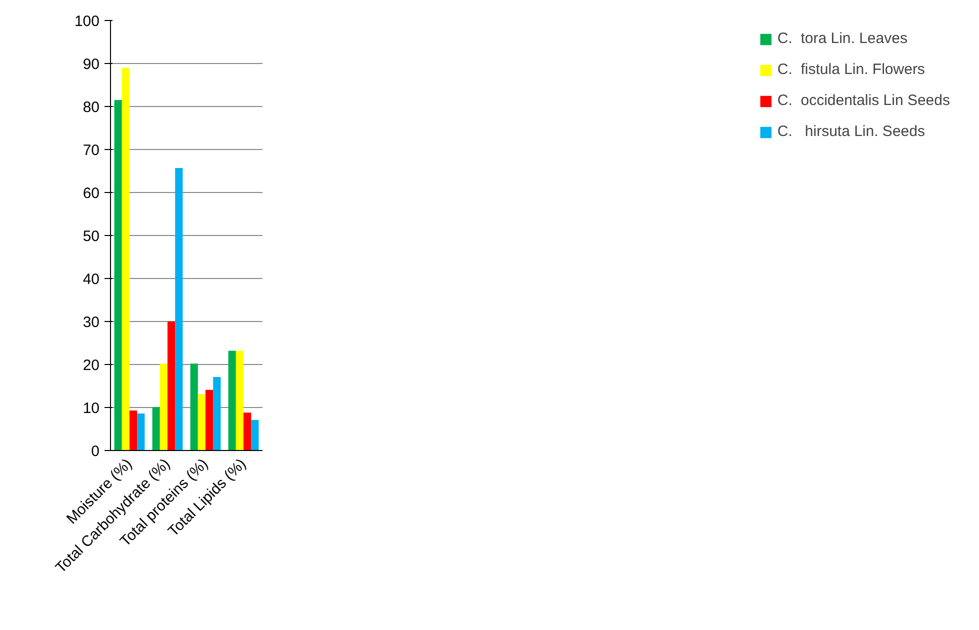 The width and height of the screenshot is (979, 630). Describe the element at coordinates (91, 107) in the screenshot. I see `y-tick-label: 80` at that location.